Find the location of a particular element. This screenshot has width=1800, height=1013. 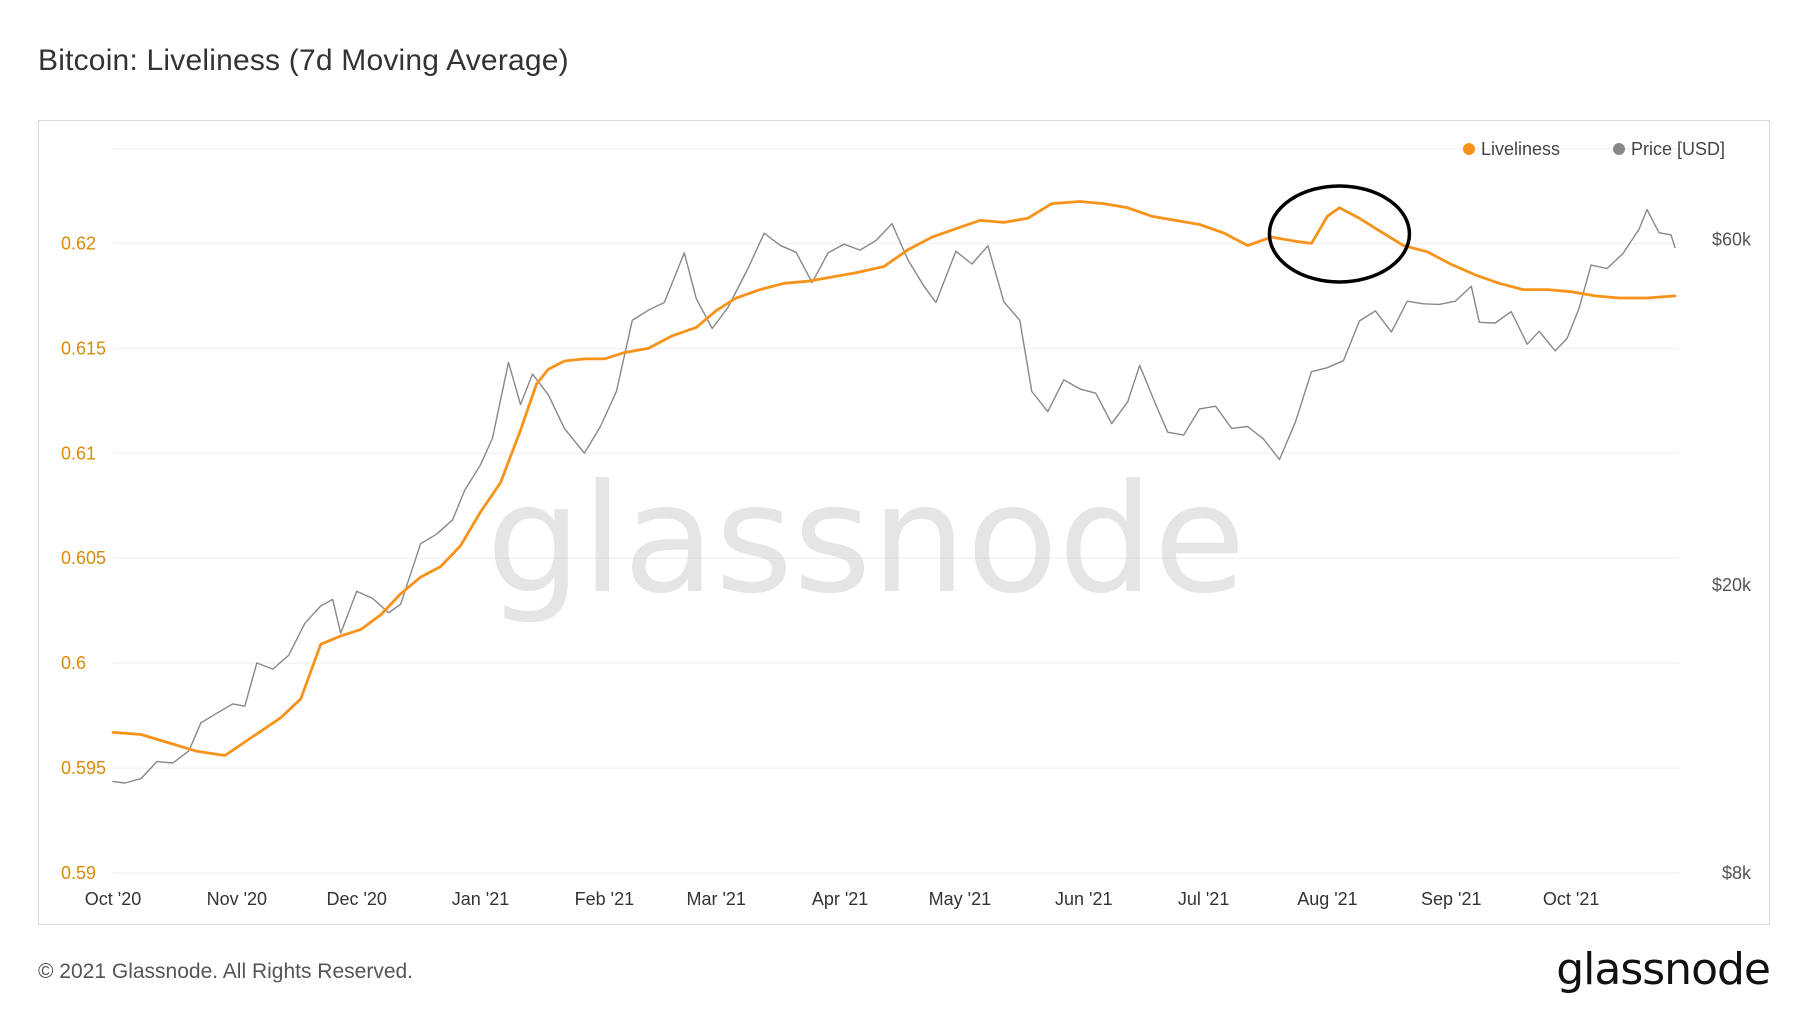

left-tick-label: 0.6 is located at coordinates (73, 663).